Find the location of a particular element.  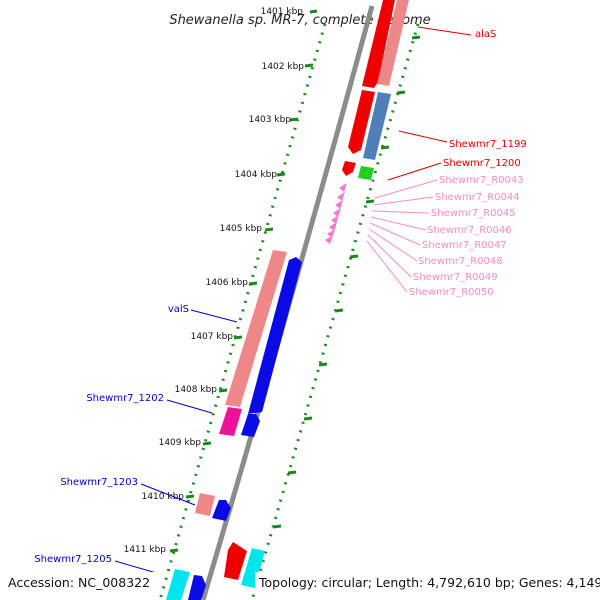

label-shewmr7-r0048: Shewmr7_R0048 is located at coordinates (460, 261).